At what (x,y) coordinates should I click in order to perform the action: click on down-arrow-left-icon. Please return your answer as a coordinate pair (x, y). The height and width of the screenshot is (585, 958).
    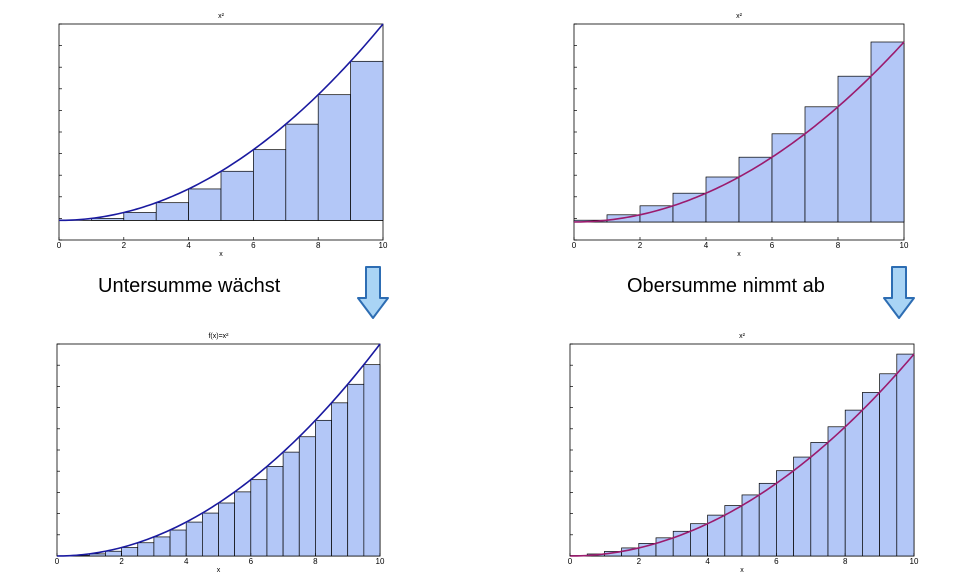
    Looking at the image, I should click on (373, 292).